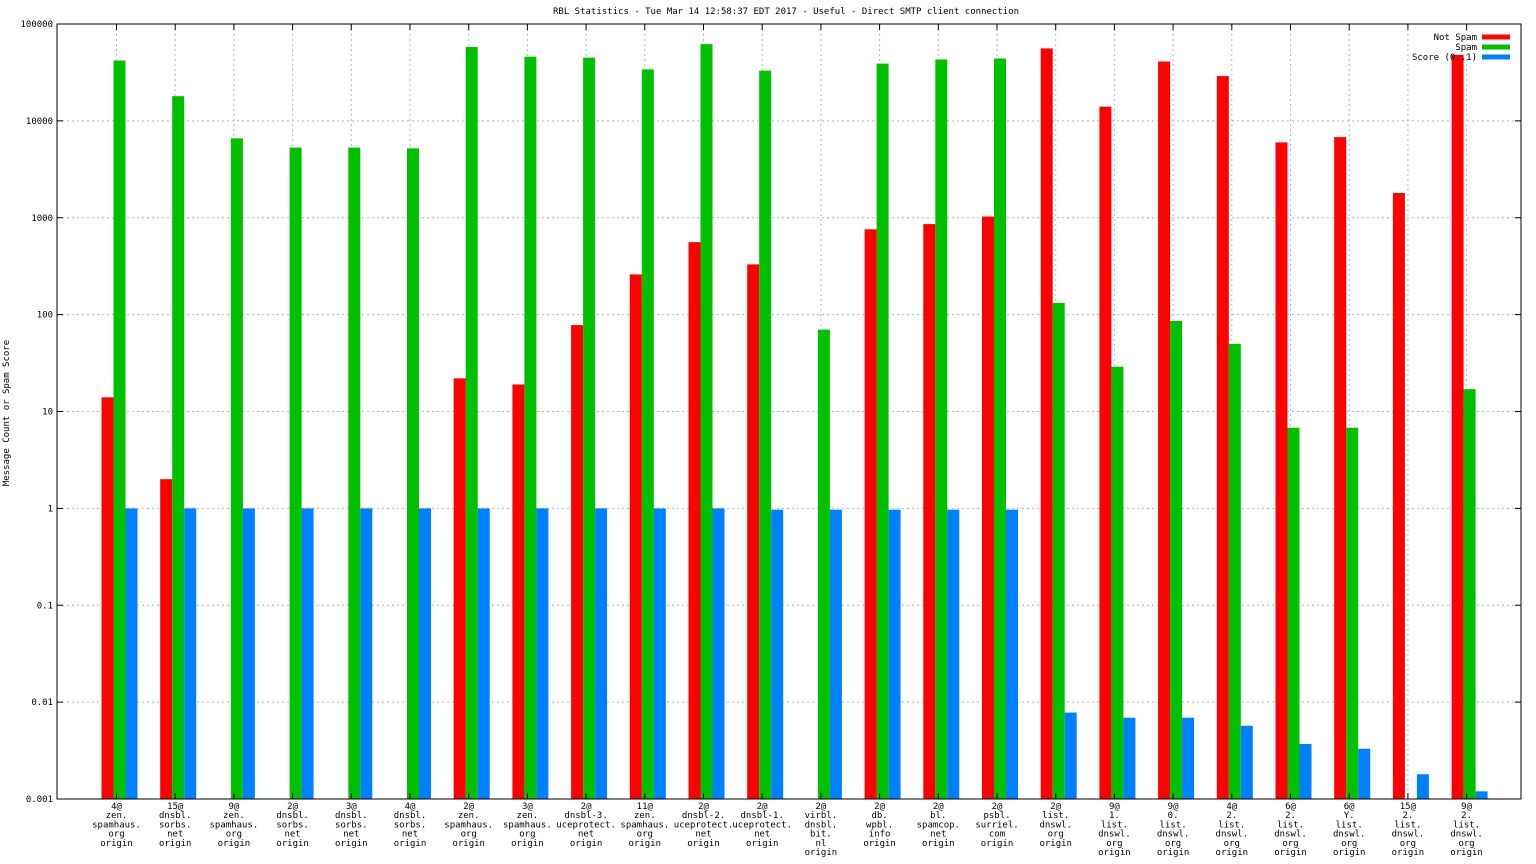  What do you see at coordinates (762, 816) in the screenshot?
I see `x-tick-label: dnsbl-1.` at bounding box center [762, 816].